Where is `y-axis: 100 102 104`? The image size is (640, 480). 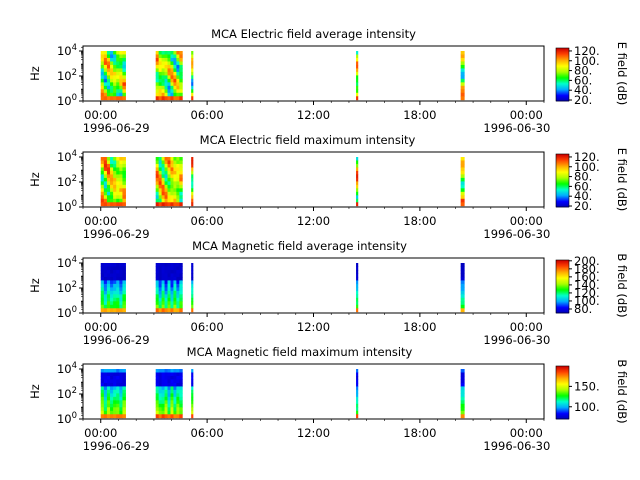
y-axis: 100 102 104 is located at coordinates (70, 181).